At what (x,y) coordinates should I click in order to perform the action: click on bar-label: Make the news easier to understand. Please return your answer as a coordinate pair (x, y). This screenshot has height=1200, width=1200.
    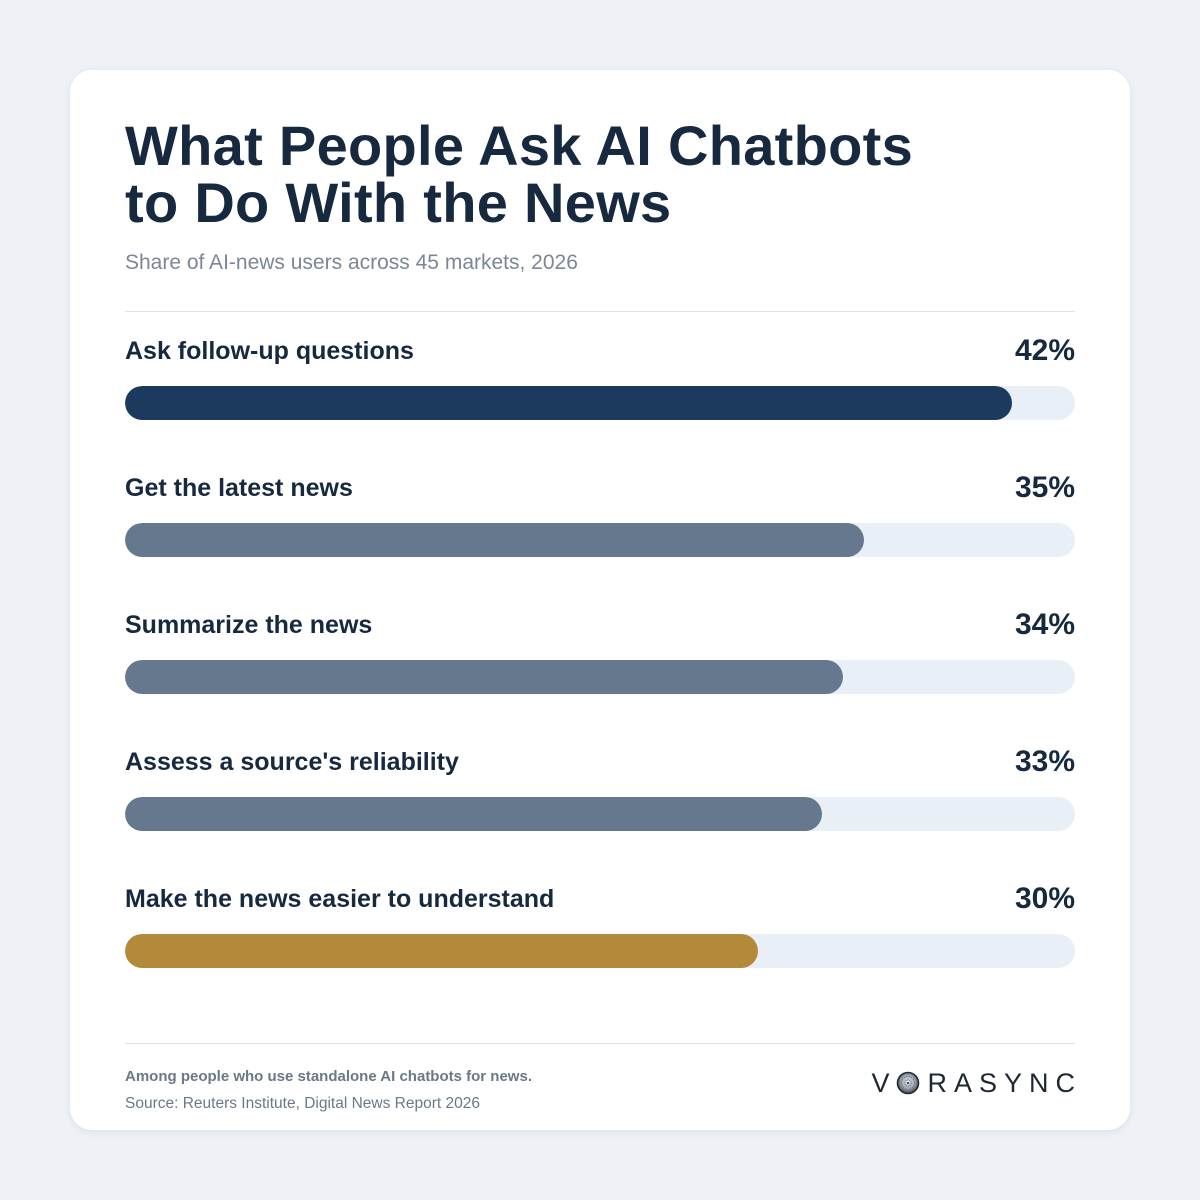
    Looking at the image, I should click on (340, 899).